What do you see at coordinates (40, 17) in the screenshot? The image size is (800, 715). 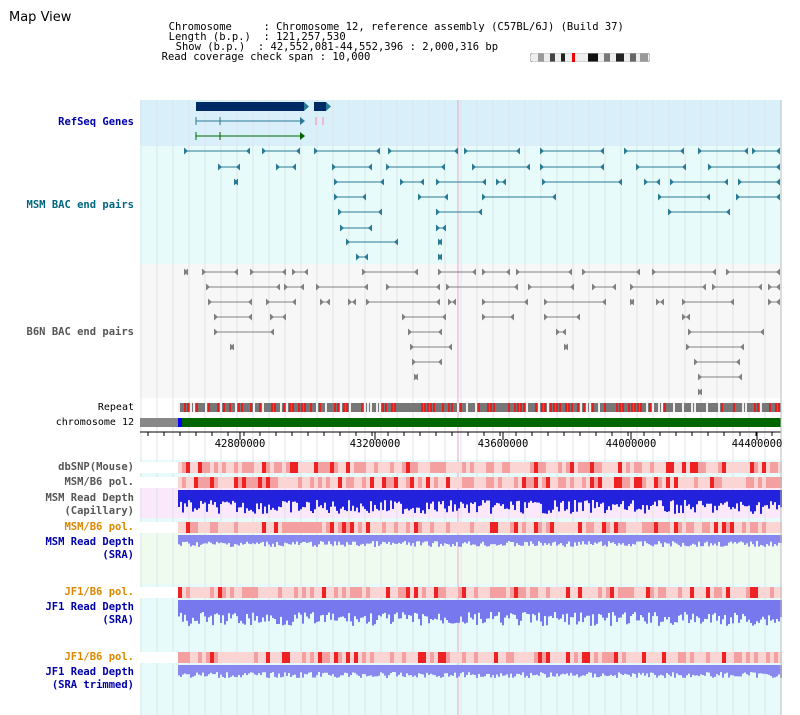 I see `map-view-title: Map View` at bounding box center [40, 17].